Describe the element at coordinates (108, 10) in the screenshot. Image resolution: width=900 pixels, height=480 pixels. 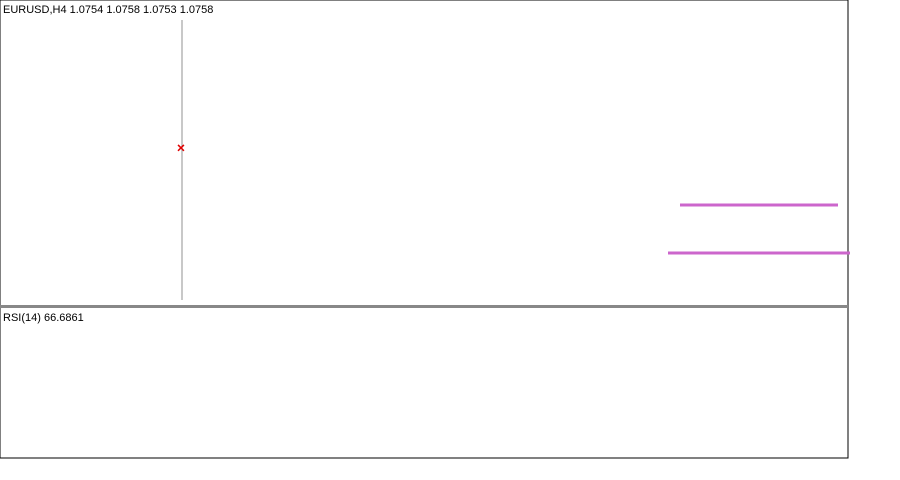
I see `symbol-header: EURUSD,H4 1.0754 1.0758 1.0753 1.0758` at that location.